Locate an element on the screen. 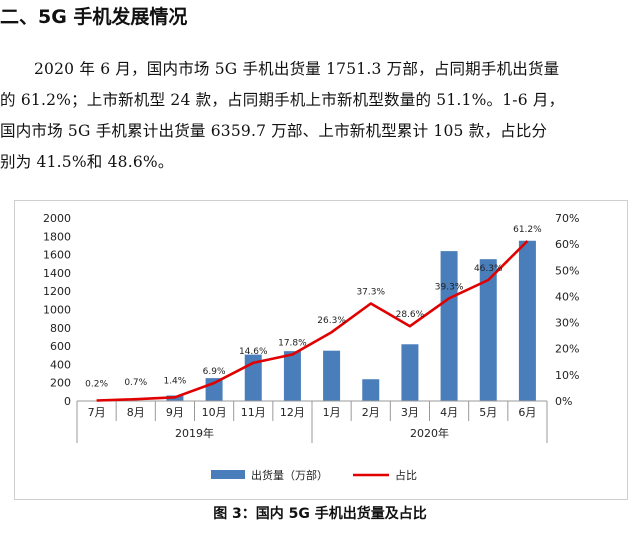 The height and width of the screenshot is (540, 640). share-data-label: 39.3% is located at coordinates (449, 287).